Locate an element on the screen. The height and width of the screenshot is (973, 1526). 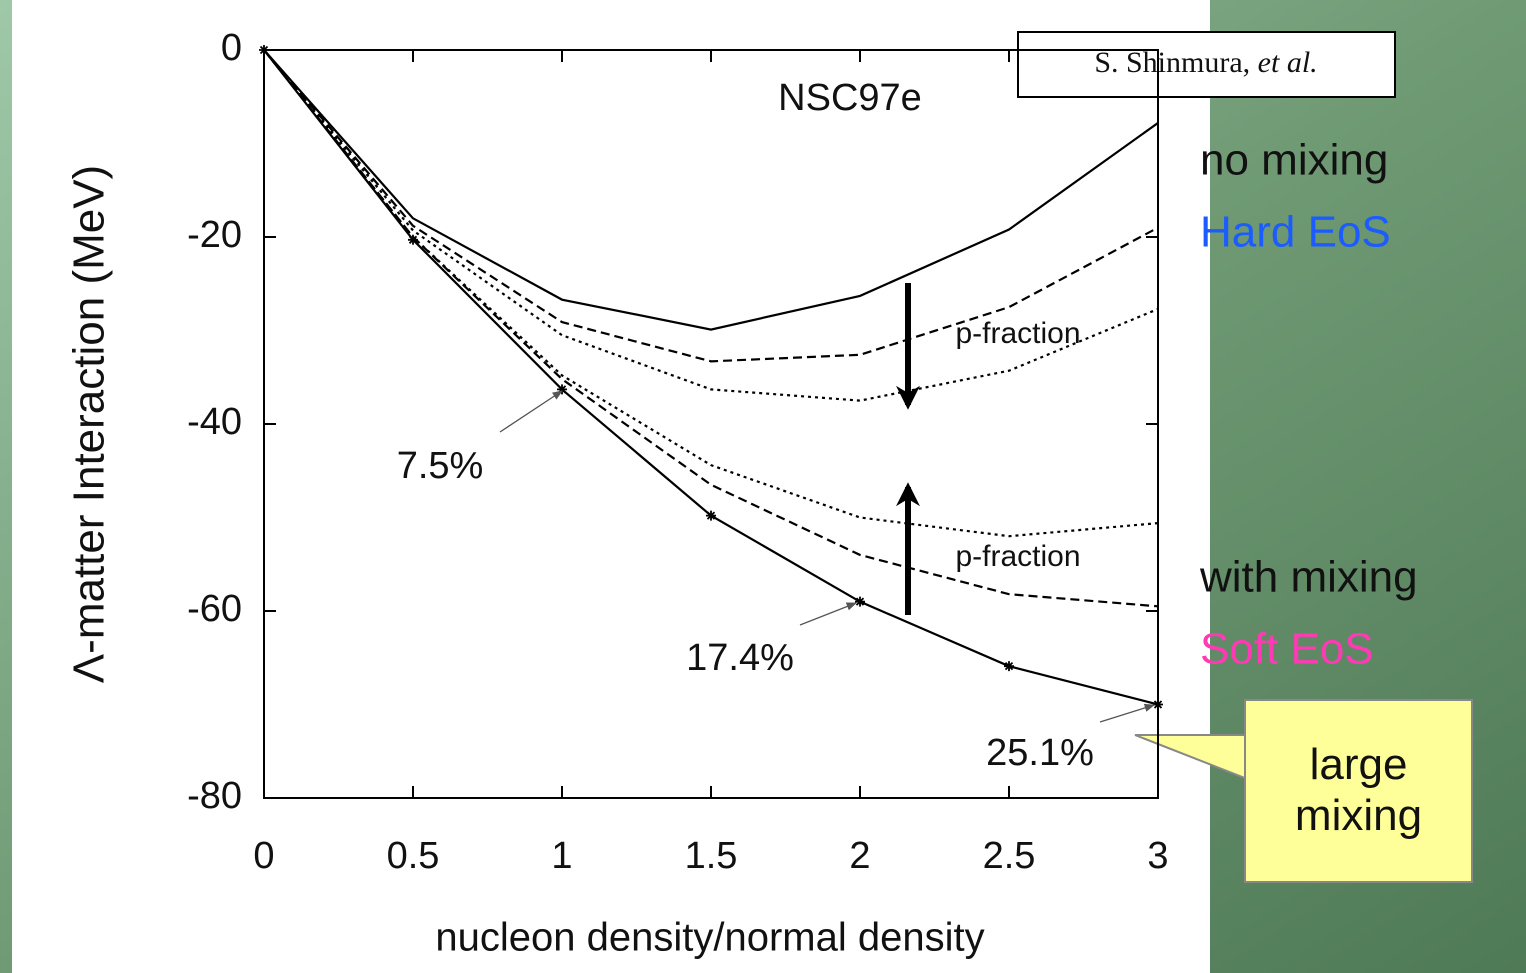
side-label: Hard EoS is located at coordinates (1295, 232).